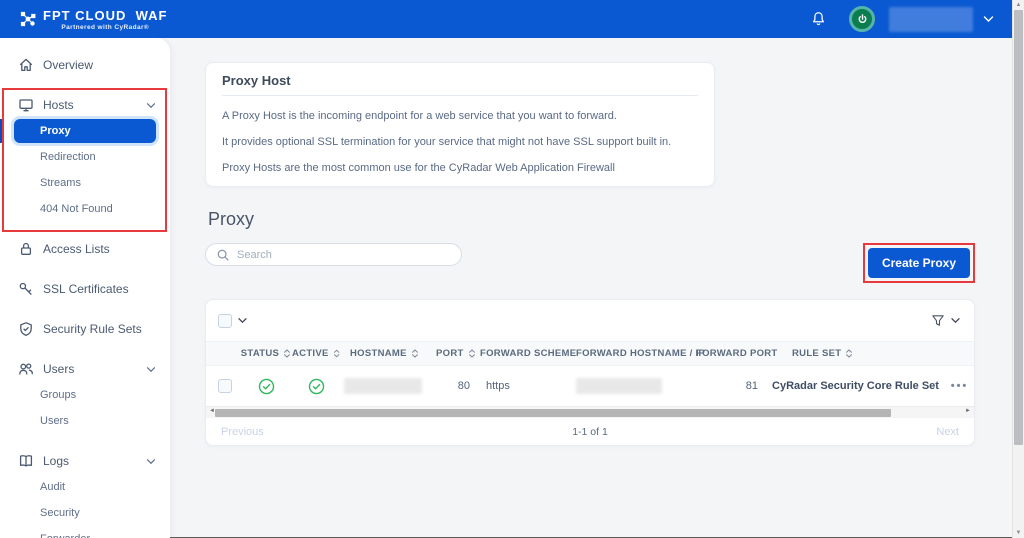 This screenshot has width=1024, height=538. Describe the element at coordinates (68, 65) in the screenshot. I see `sidebar-item-label: Overview` at that location.